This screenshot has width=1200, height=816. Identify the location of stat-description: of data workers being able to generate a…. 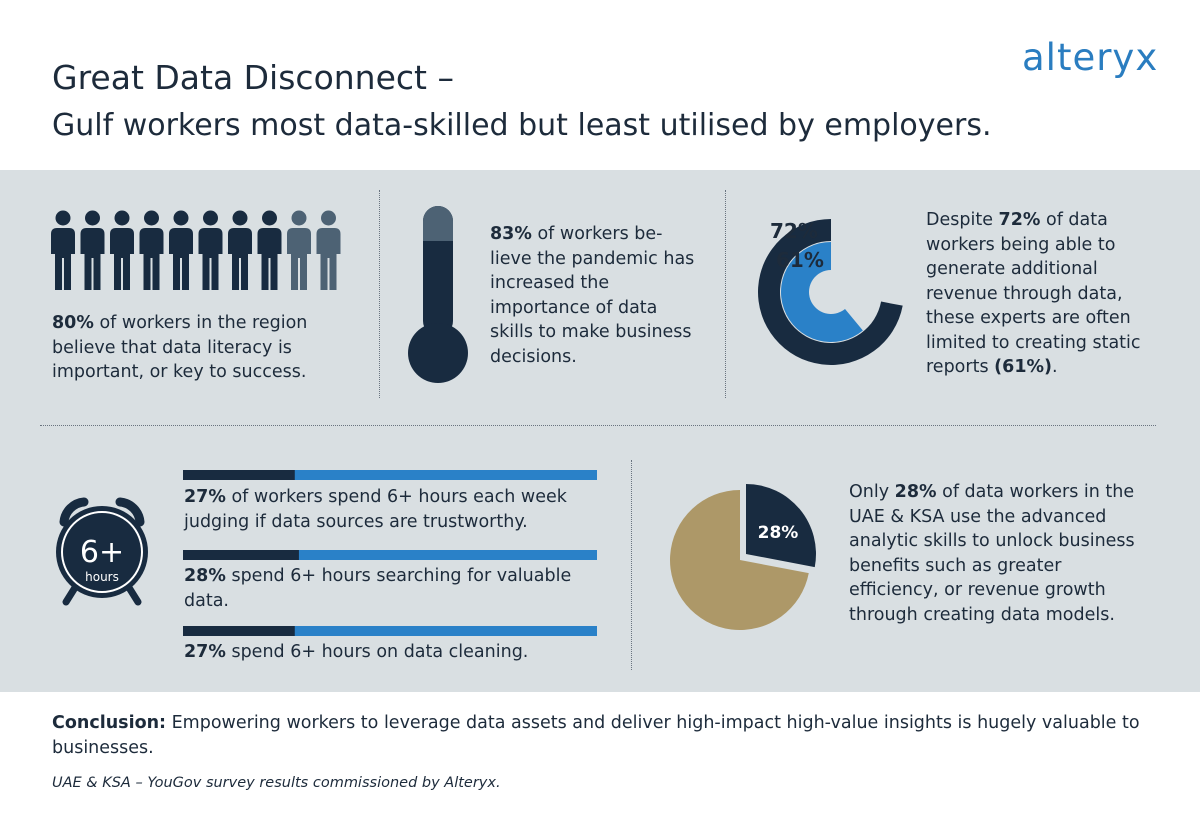
(1033, 293).